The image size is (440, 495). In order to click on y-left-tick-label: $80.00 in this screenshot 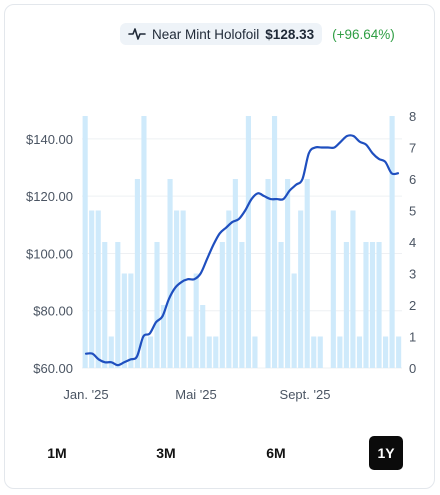, I will do `click(53, 311)`.